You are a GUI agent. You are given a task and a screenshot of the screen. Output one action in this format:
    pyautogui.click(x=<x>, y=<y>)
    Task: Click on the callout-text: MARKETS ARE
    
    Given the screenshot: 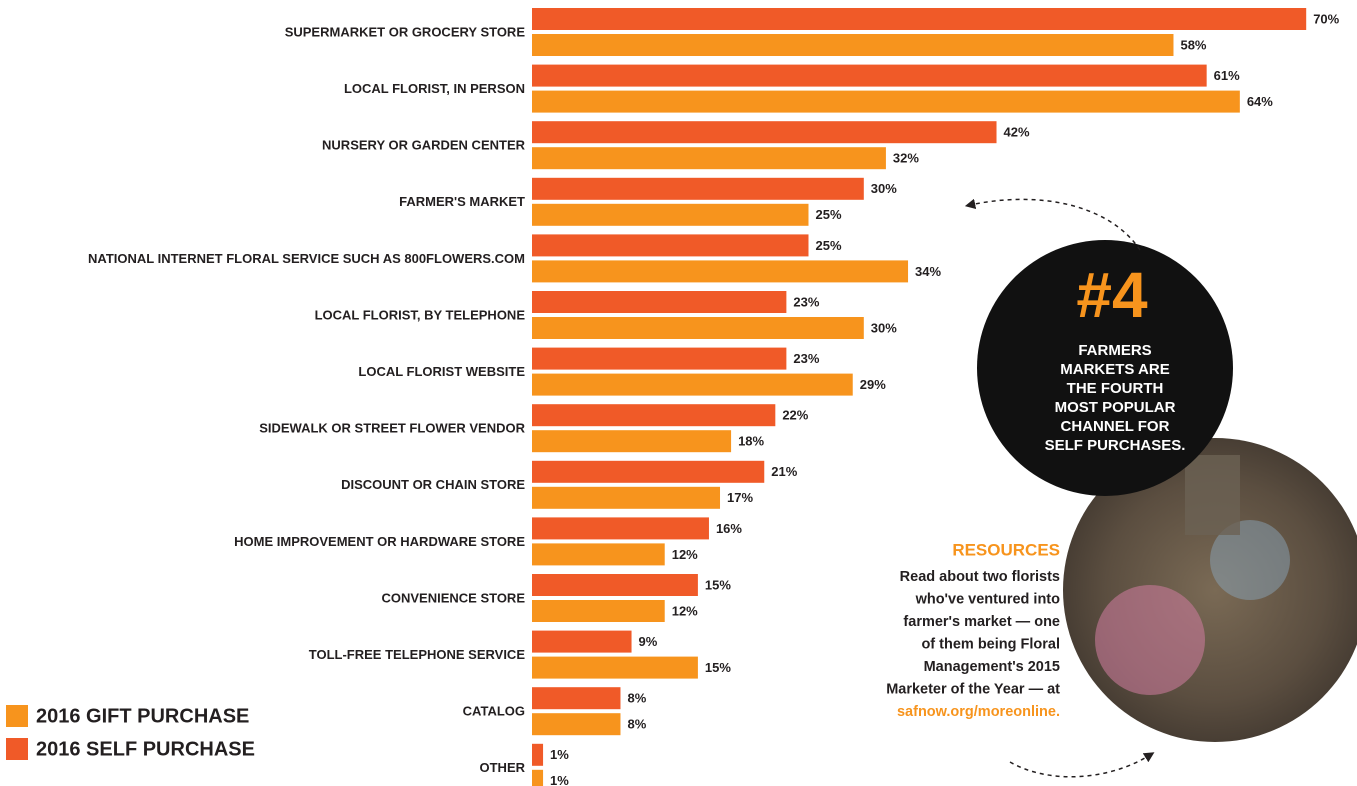 What is the action you would take?
    pyautogui.click(x=1114, y=369)
    